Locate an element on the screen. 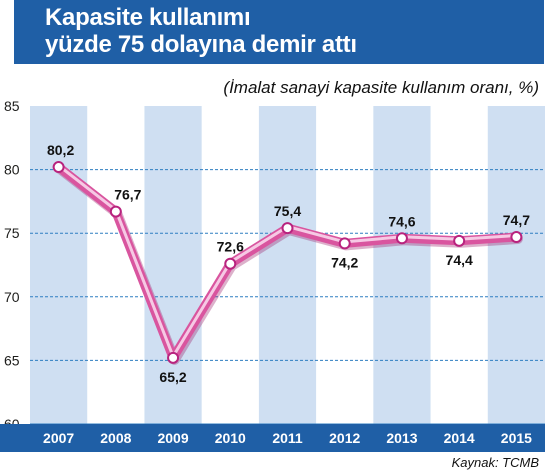 The width and height of the screenshot is (545, 475). y-tick-label: 70 is located at coordinates (12, 297).